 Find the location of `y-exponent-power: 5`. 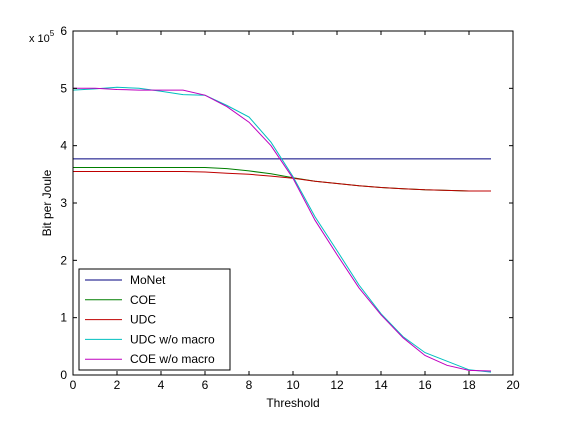

y-exponent-power: 5 is located at coordinates (52, 33).